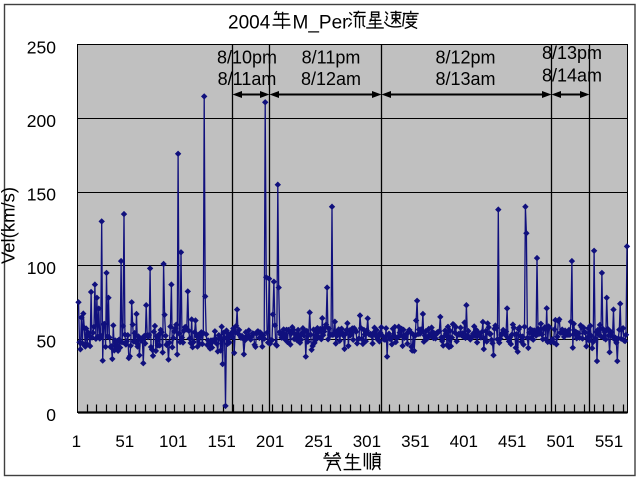  Describe the element at coordinates (415, 441) in the screenshot. I see `svg-text: 351` at that location.